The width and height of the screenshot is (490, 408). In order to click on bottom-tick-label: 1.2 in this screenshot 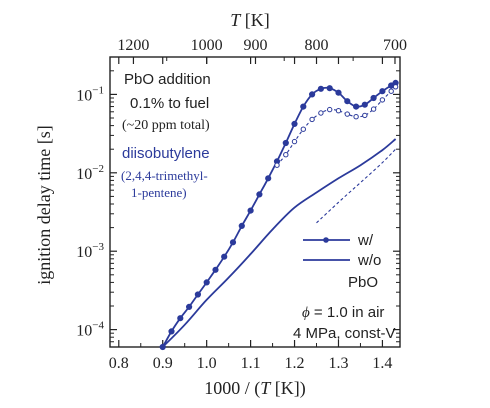, I will do `click(295, 363)`.